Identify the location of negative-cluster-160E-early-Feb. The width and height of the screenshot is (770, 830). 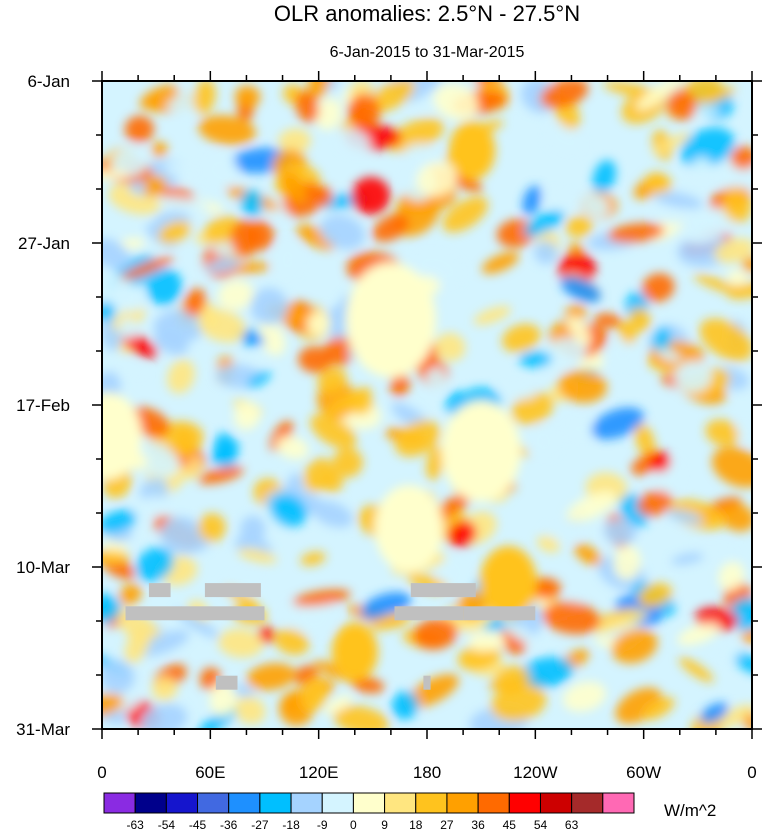
(390, 320).